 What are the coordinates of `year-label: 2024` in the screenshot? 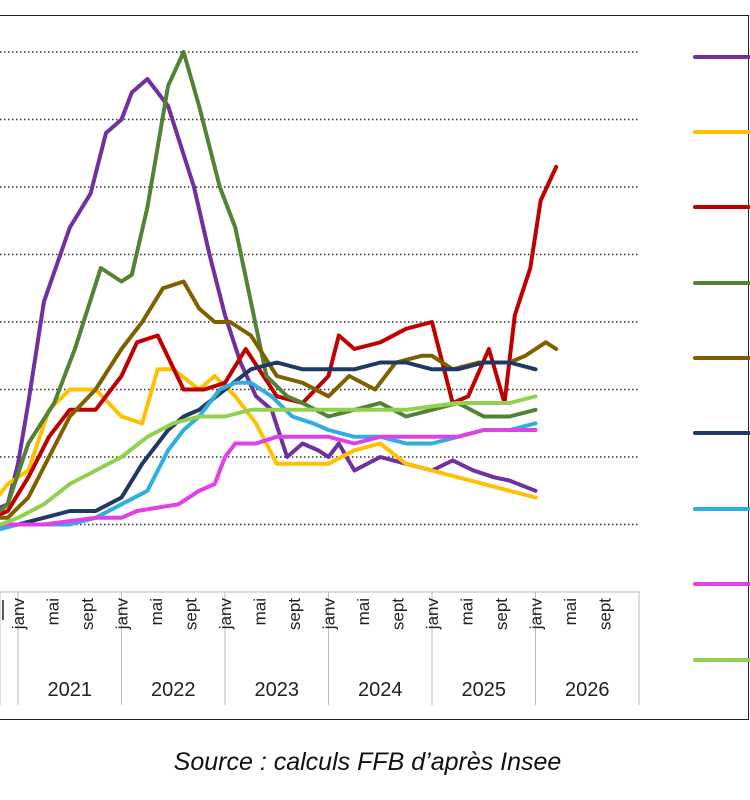 It's located at (380, 690).